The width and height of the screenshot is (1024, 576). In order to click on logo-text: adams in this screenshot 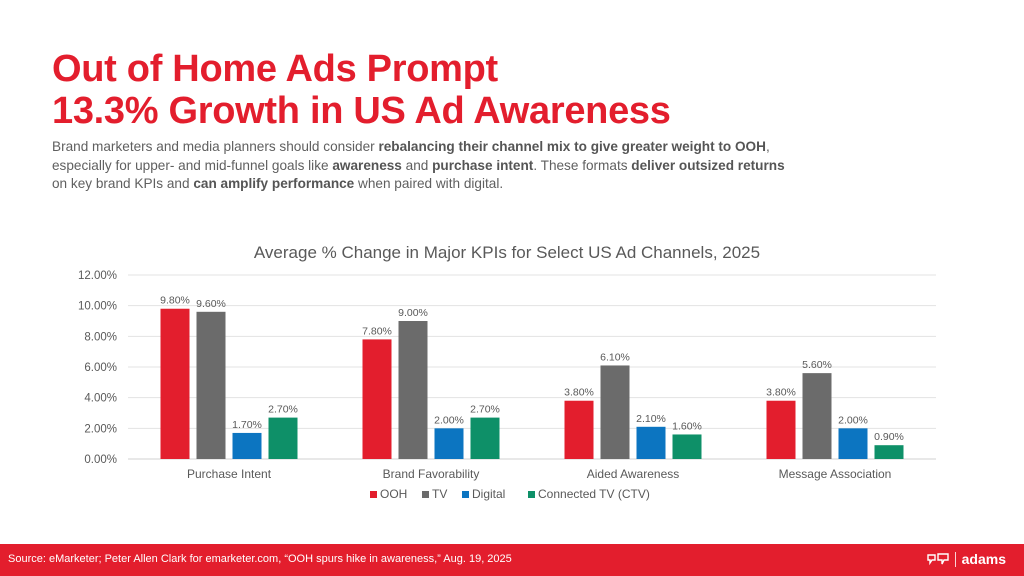, I will do `click(983, 559)`.